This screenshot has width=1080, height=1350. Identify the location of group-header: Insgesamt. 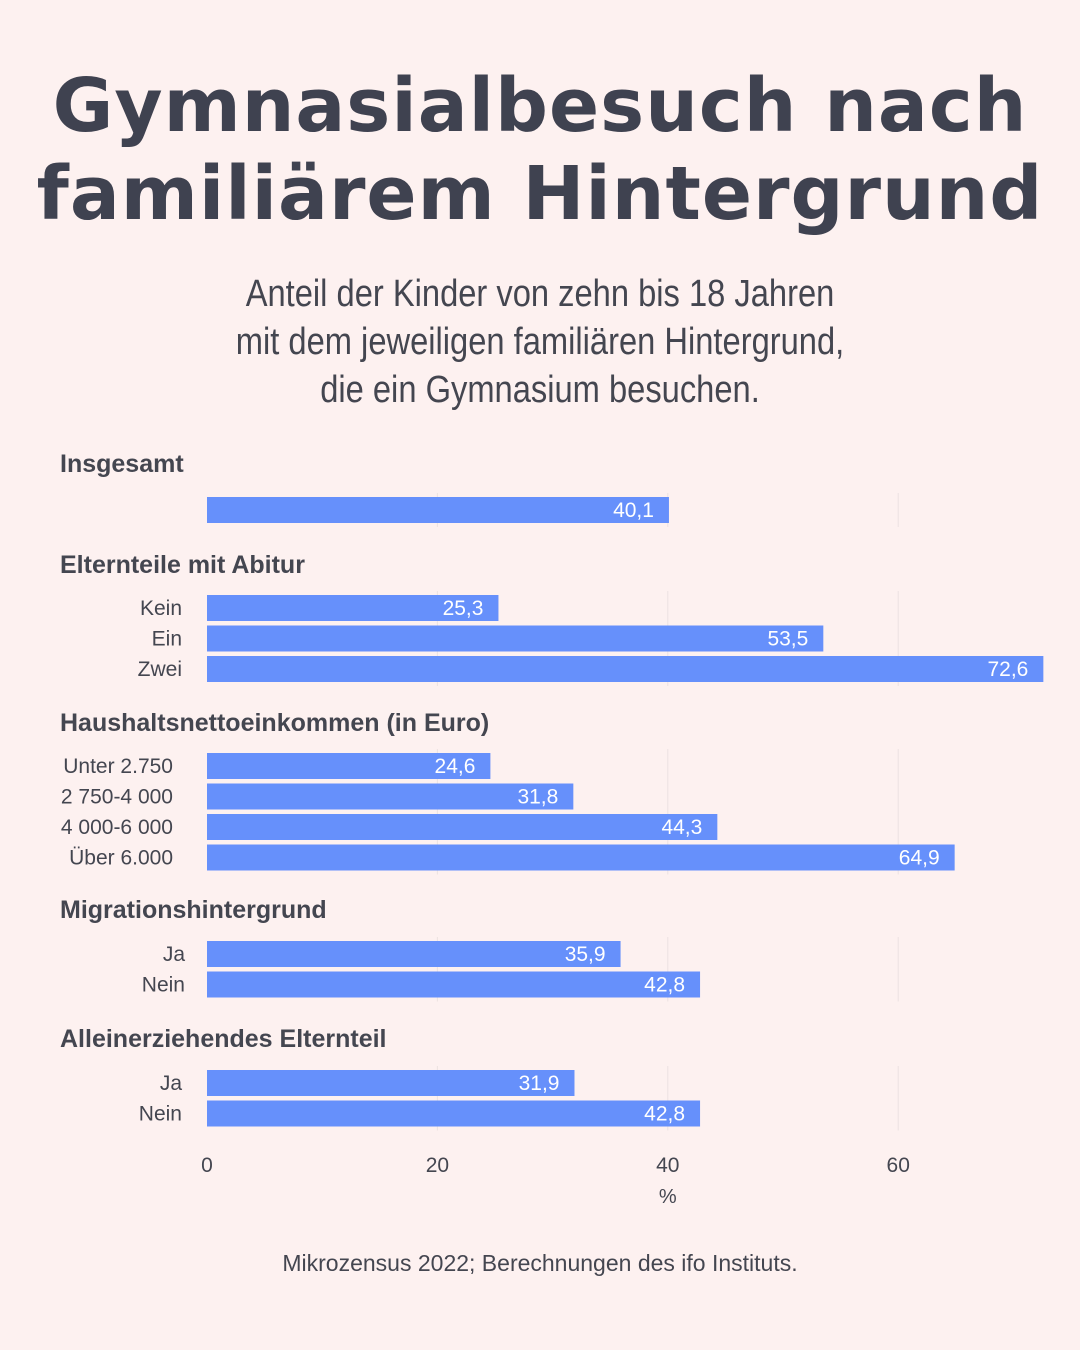
(122, 464).